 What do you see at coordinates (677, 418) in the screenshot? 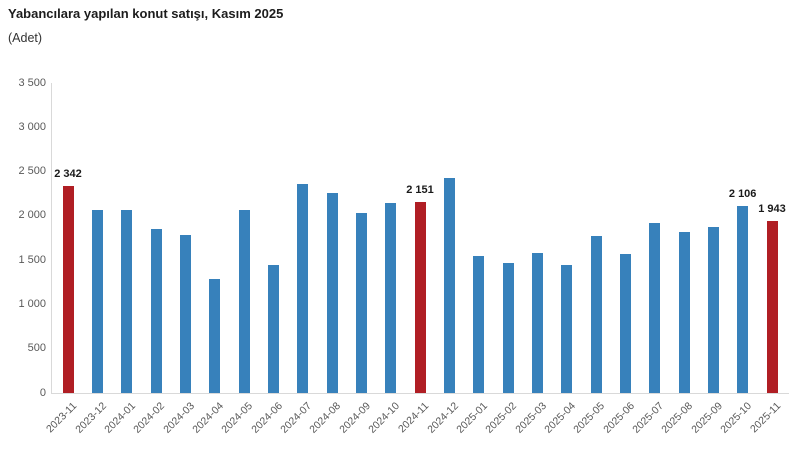
I see `x-tick-label-2025-08: 2025-08` at bounding box center [677, 418].